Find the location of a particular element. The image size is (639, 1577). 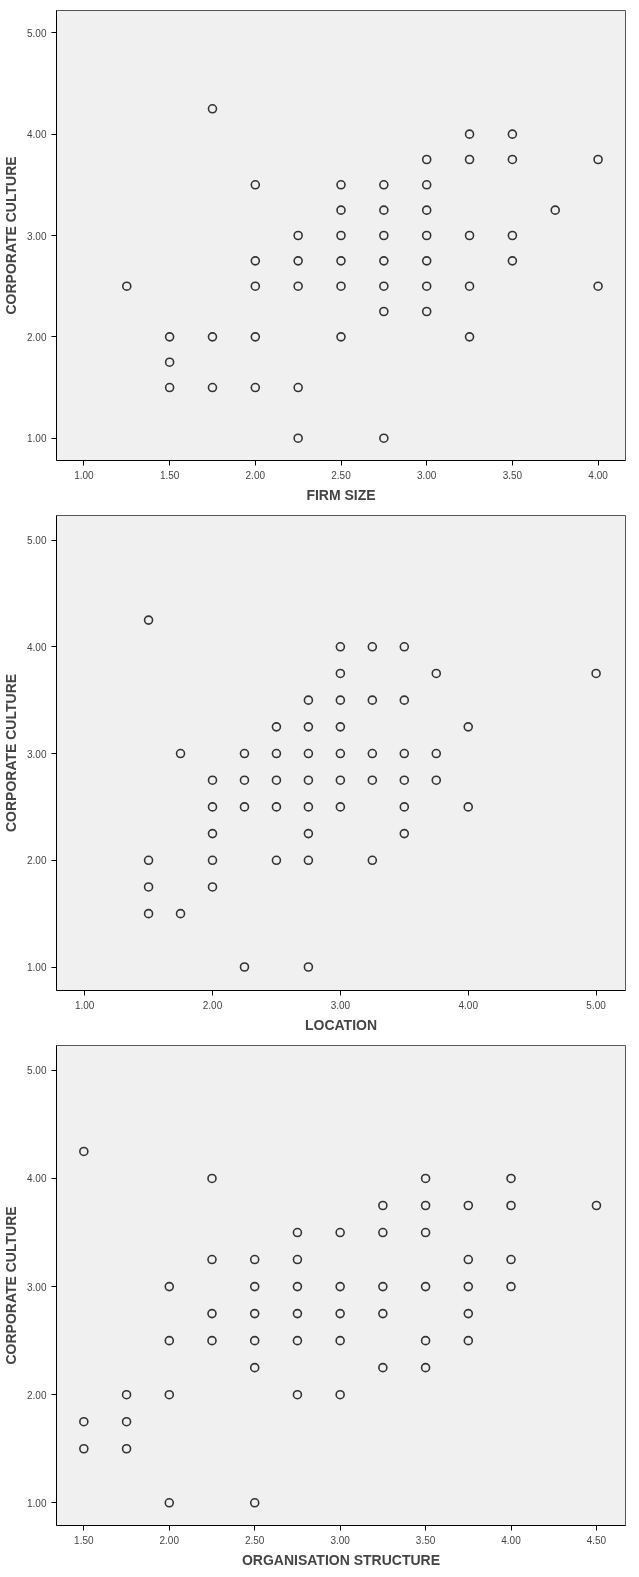

y-tick-label: 3.00 is located at coordinates (37, 236).